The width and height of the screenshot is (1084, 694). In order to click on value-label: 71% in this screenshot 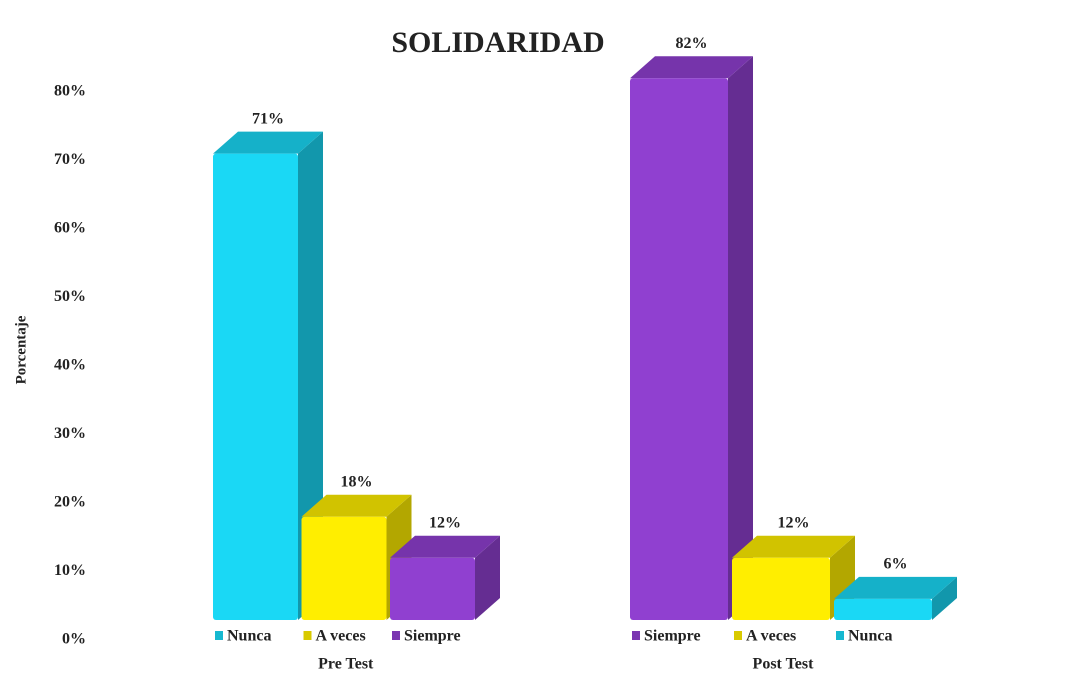, I will do `click(268, 118)`.